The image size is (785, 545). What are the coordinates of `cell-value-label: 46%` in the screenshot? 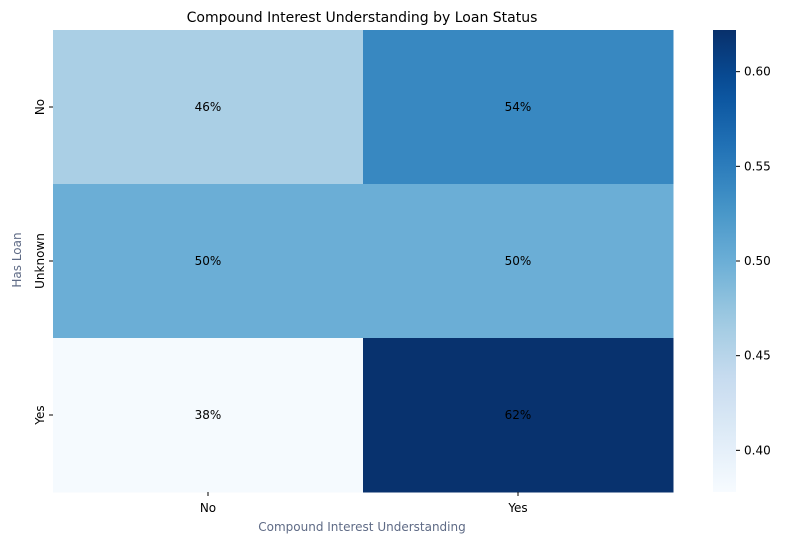 It's located at (208, 107).